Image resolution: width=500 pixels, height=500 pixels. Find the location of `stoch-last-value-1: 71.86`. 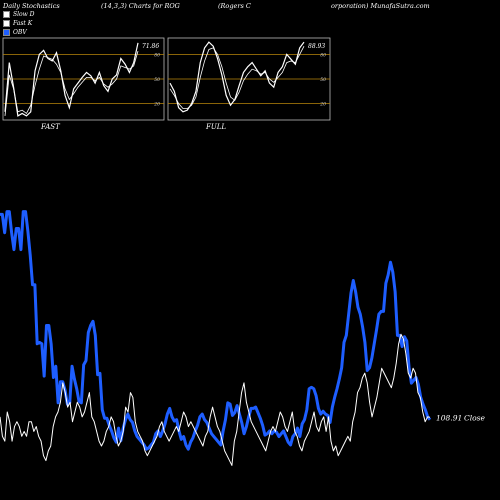

stoch-last-value-1: 71.86 is located at coordinates (150, 46).